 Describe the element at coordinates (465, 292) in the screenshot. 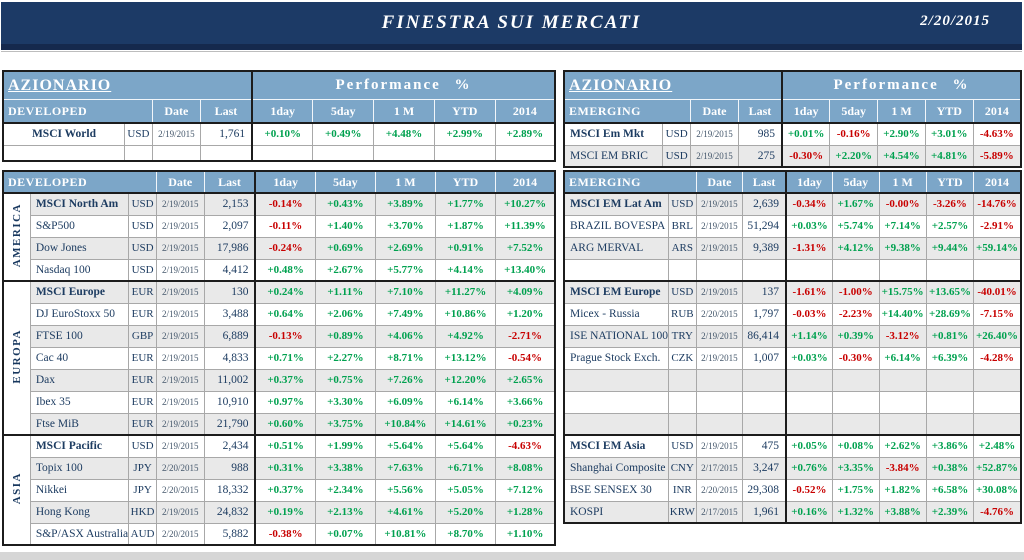

I see `performance-cell: +11.27%` at that location.